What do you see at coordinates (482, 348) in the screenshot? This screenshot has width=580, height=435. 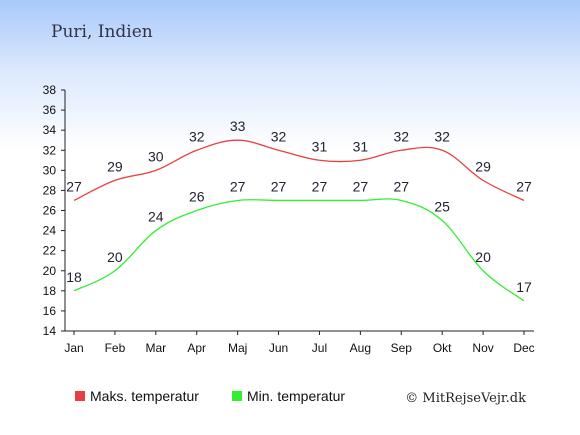 I see `x-tick-label: Nov` at bounding box center [482, 348].